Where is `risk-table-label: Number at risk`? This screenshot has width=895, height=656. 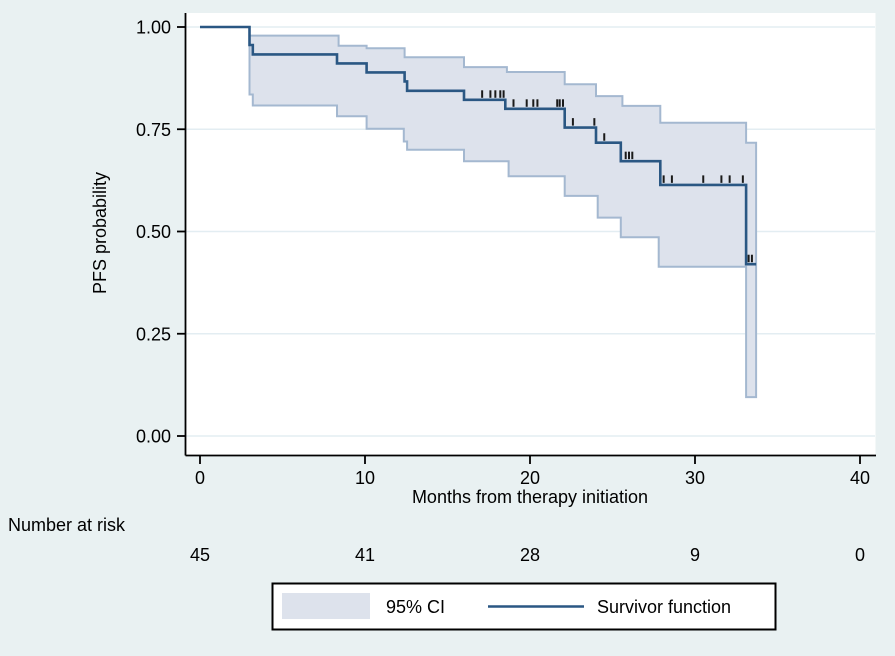 risk-table-label: Number at risk is located at coordinates (67, 525).